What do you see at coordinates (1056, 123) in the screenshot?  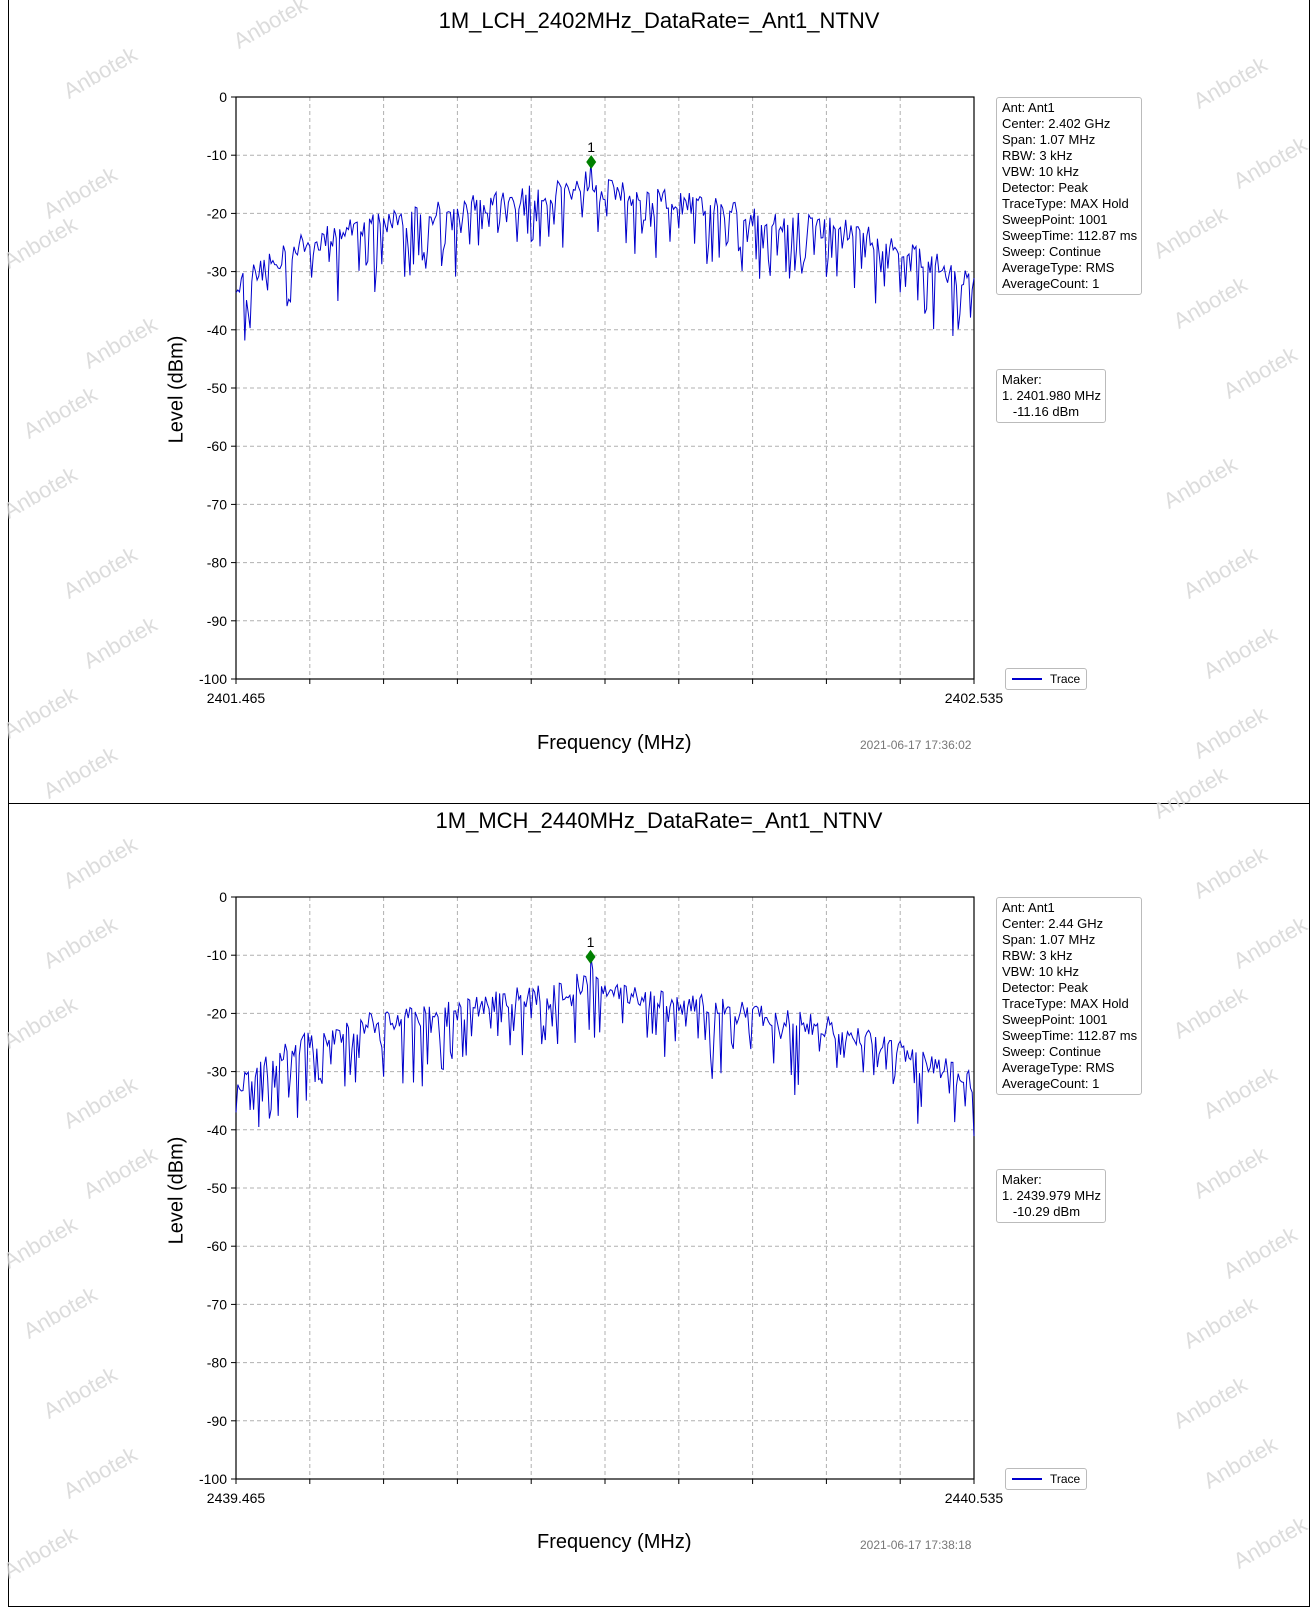 I see `info-line: Center: 2.402 GHz` at bounding box center [1056, 123].